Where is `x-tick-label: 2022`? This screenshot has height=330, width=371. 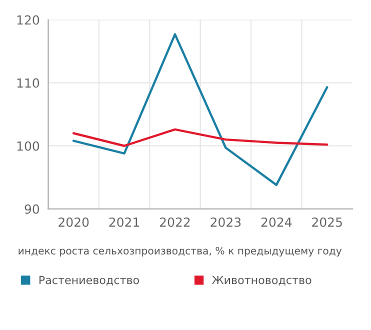
x-tick-label: 2022 is located at coordinates (175, 222).